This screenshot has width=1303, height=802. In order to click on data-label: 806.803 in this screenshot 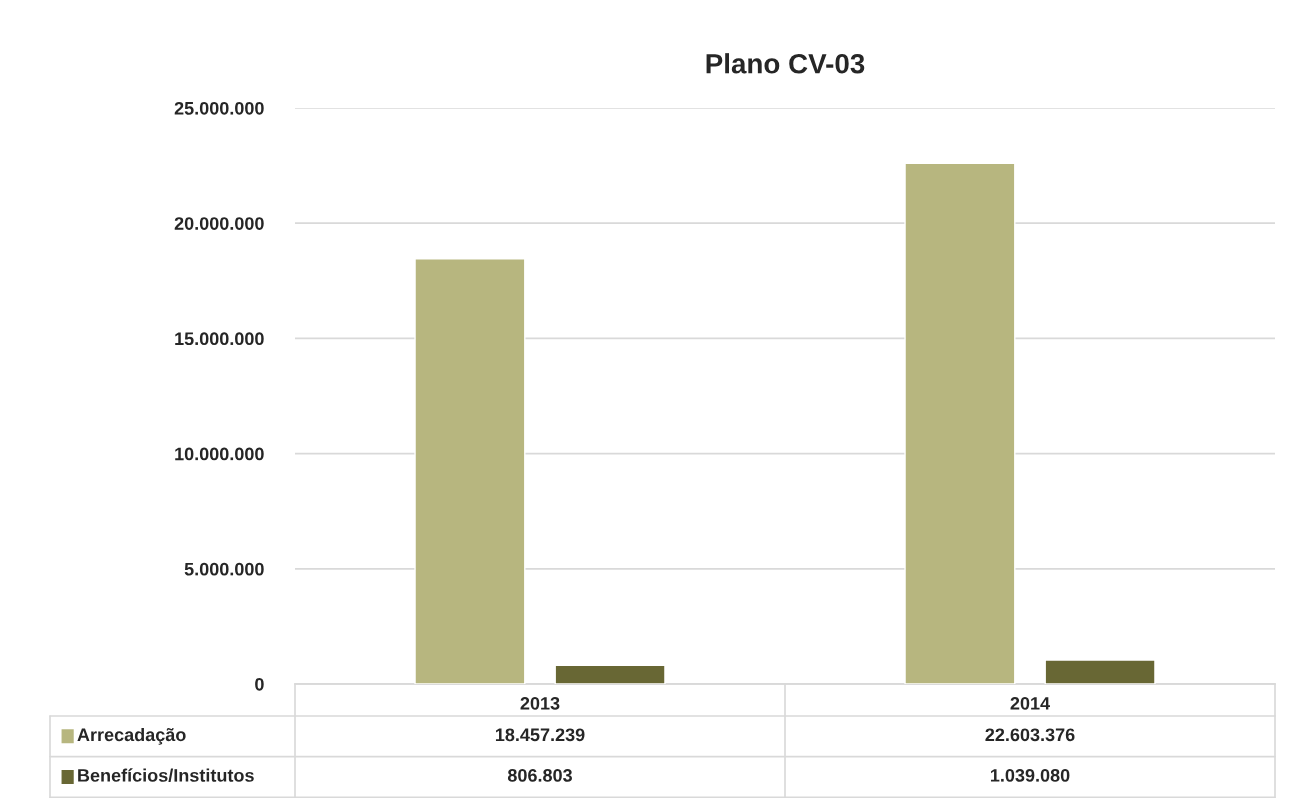, I will do `click(539, 775)`.